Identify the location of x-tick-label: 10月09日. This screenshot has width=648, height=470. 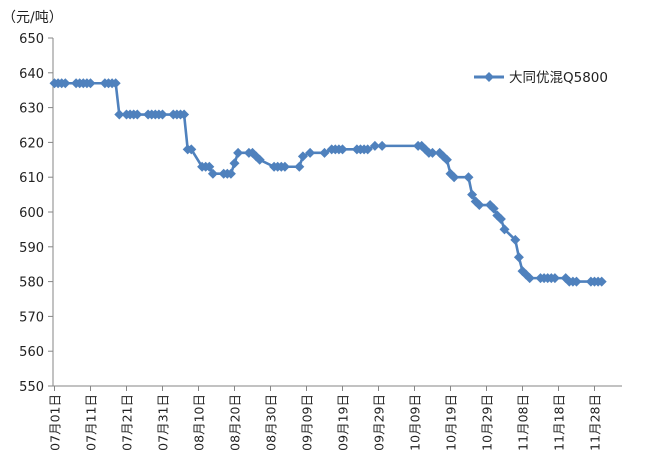
(415, 422).